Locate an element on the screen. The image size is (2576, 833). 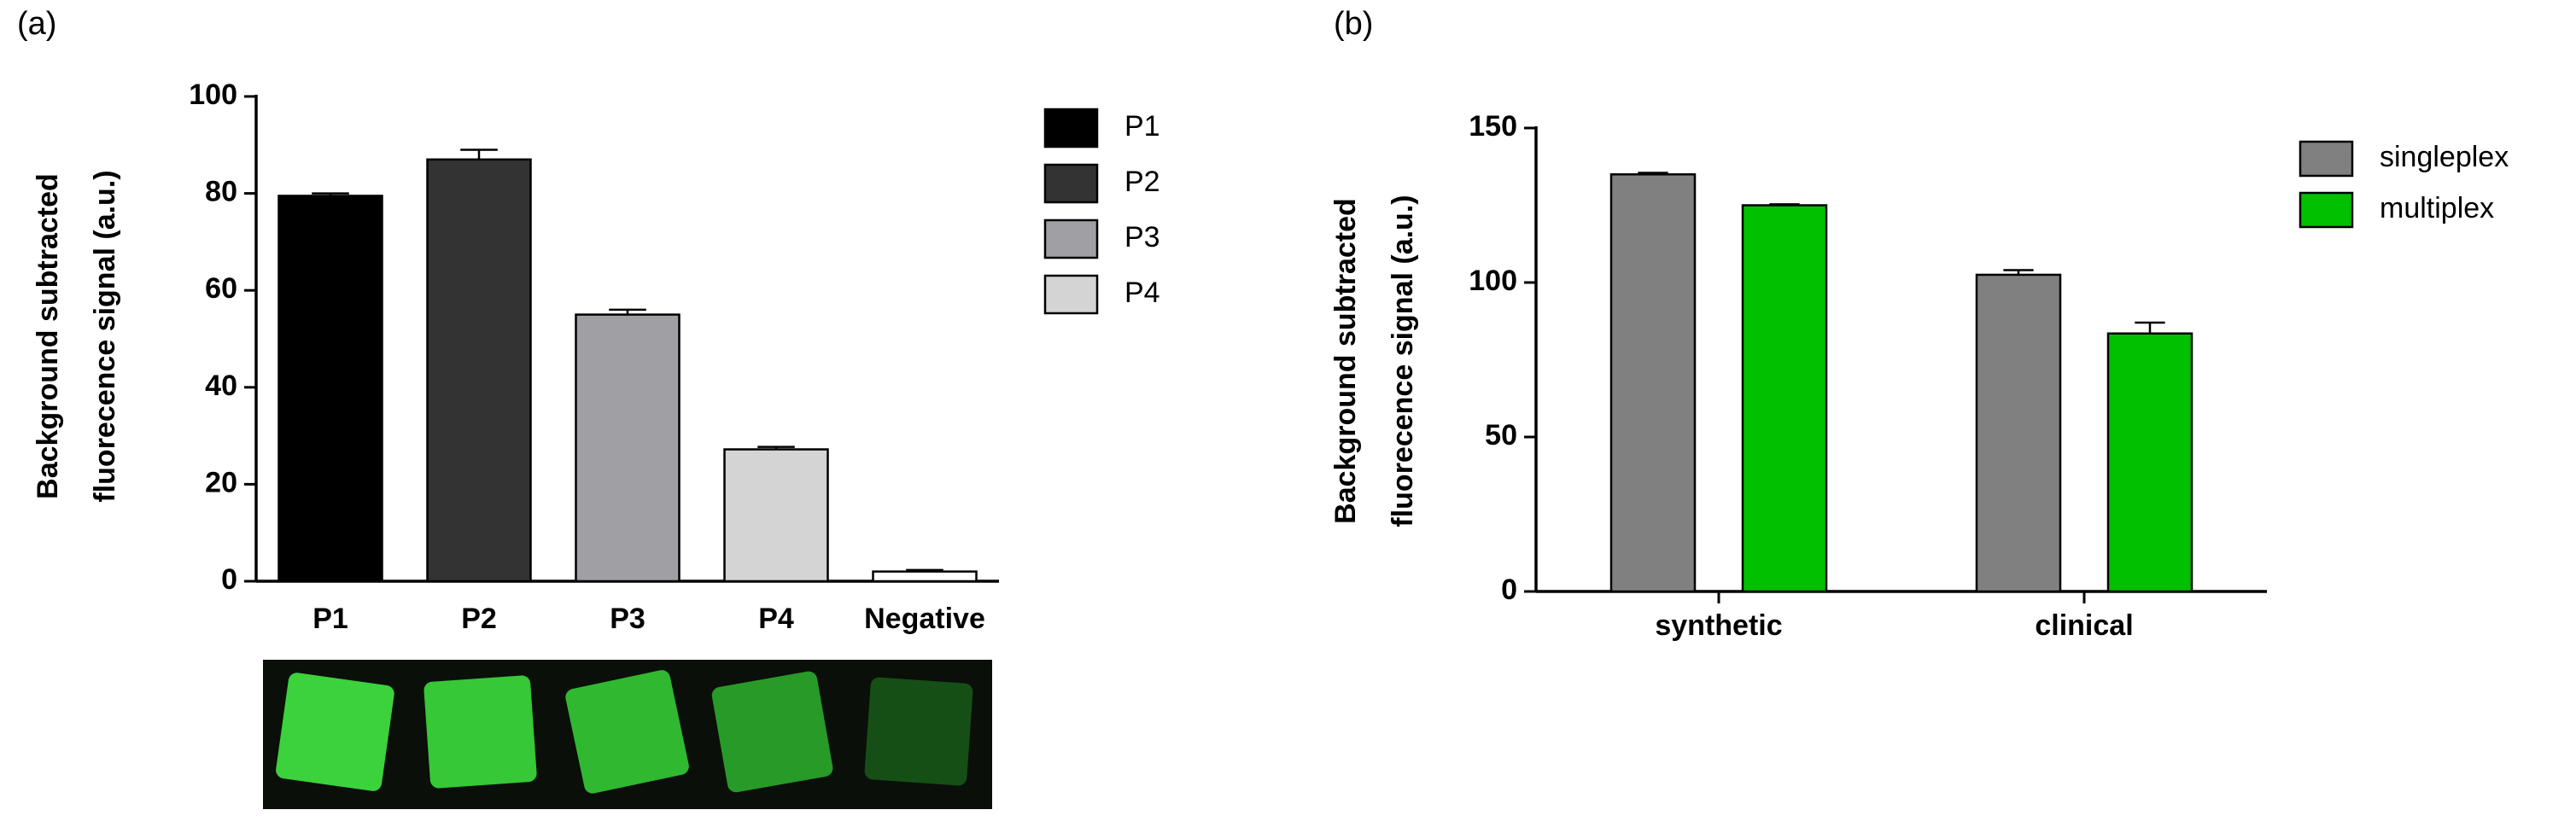
y-tick-label: 20 is located at coordinates (221, 482).